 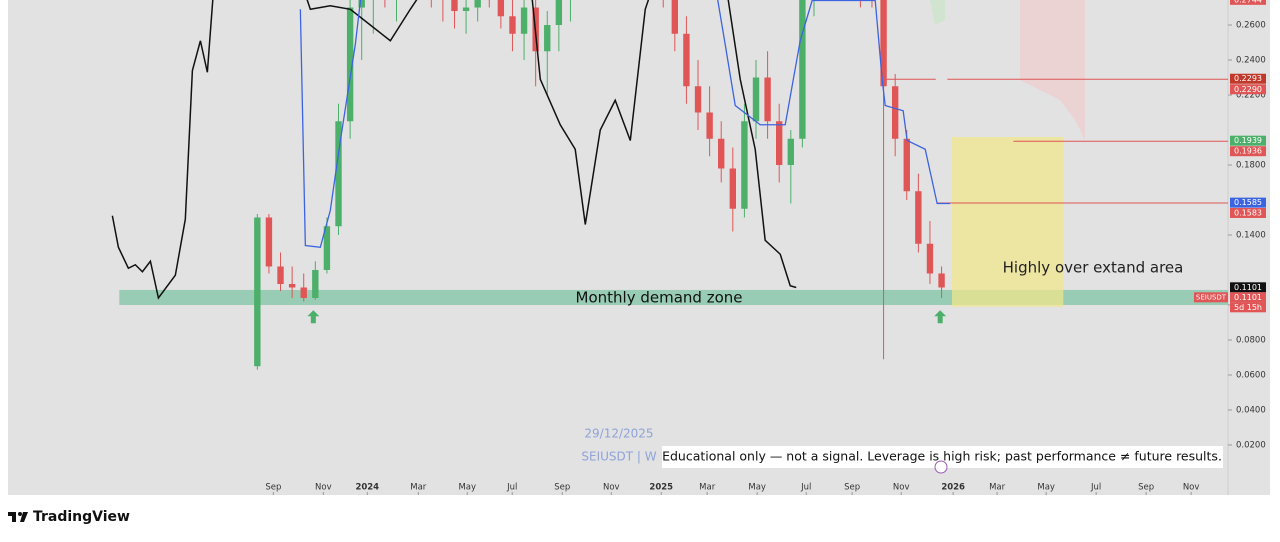 I want to click on price-label: 0.1939, so click(x=1248, y=140).